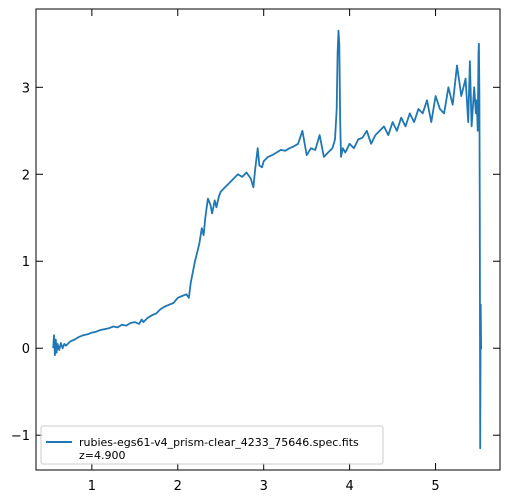  What do you see at coordinates (102, 455) in the screenshot?
I see `legend-redshift-label: z=4.900` at bounding box center [102, 455].